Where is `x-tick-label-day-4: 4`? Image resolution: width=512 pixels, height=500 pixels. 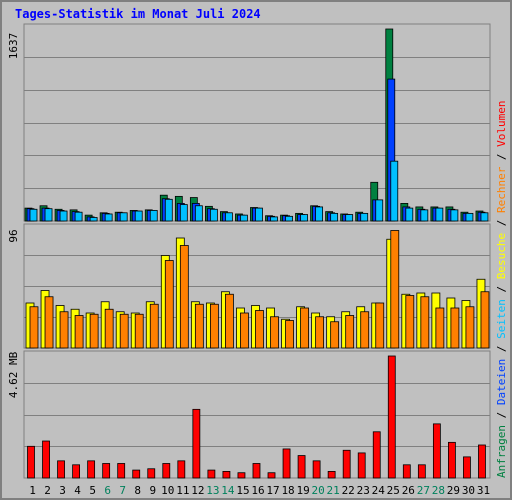
x-tick-label-day-4: 4 is located at coordinates (77, 490).